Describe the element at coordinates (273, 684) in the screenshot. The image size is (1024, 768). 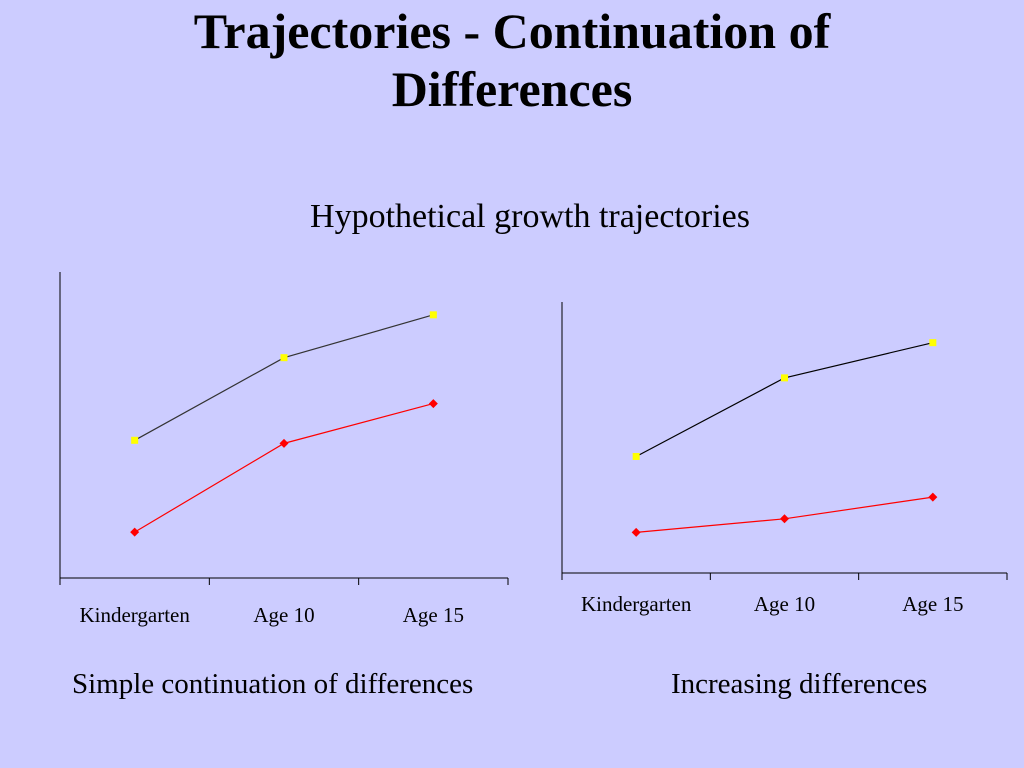
I see `chart-caption-left: Simple continuation of differences` at that location.